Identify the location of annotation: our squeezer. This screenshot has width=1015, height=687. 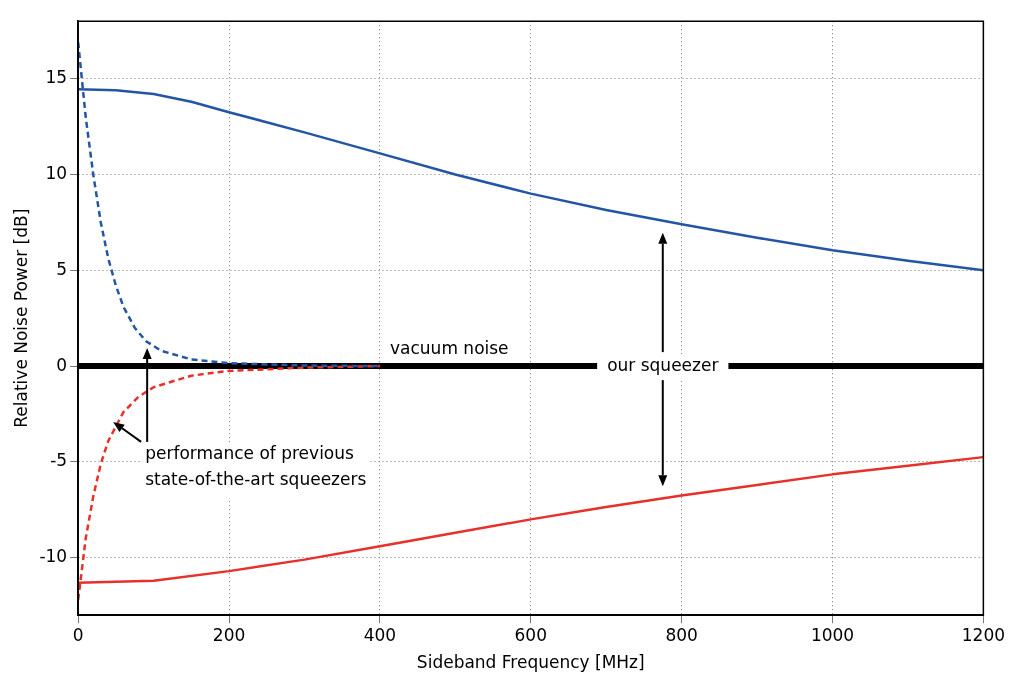
(663, 364).